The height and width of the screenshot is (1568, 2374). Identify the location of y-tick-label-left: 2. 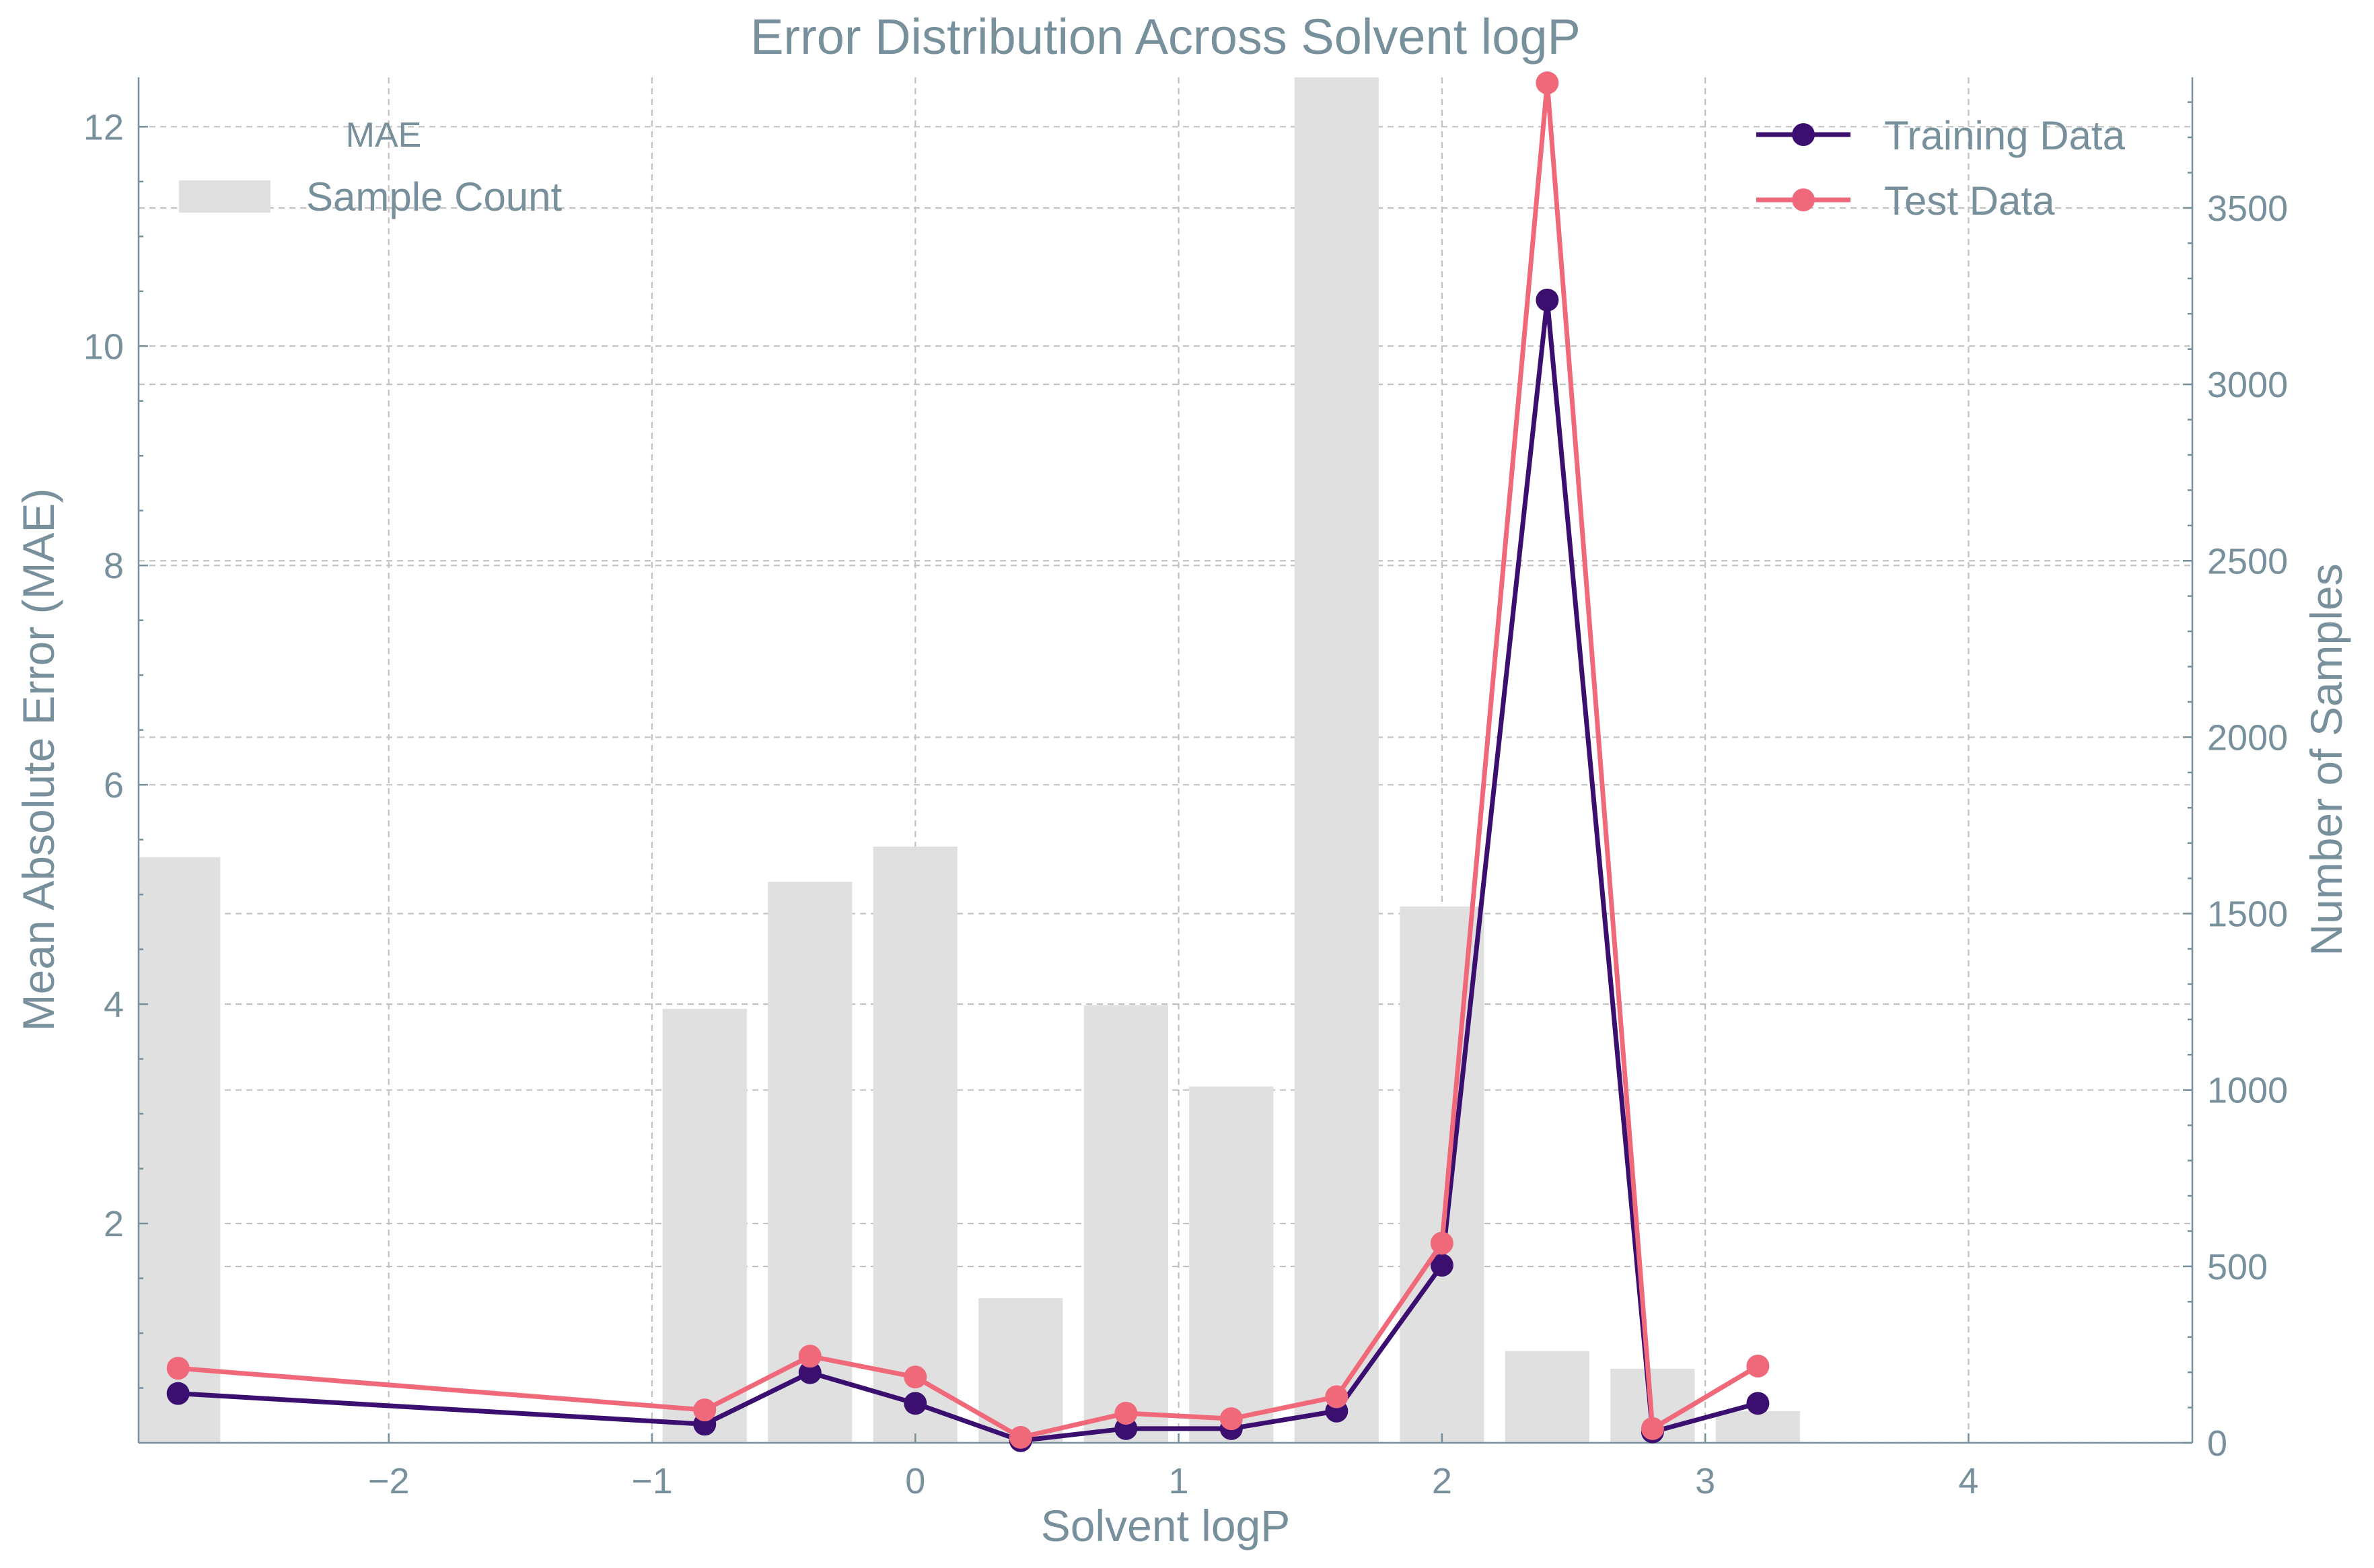
(114, 1224).